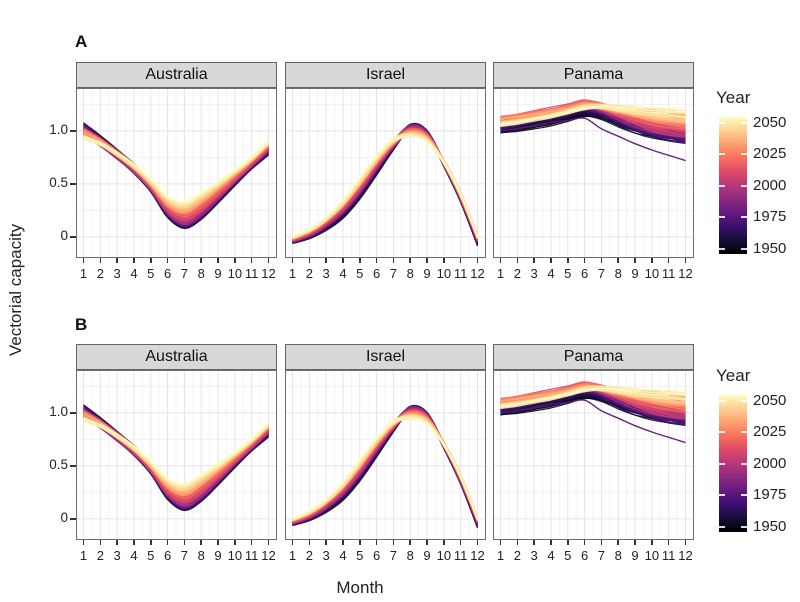  I want to click on x-axis-tick-label: 2, so click(100, 555).